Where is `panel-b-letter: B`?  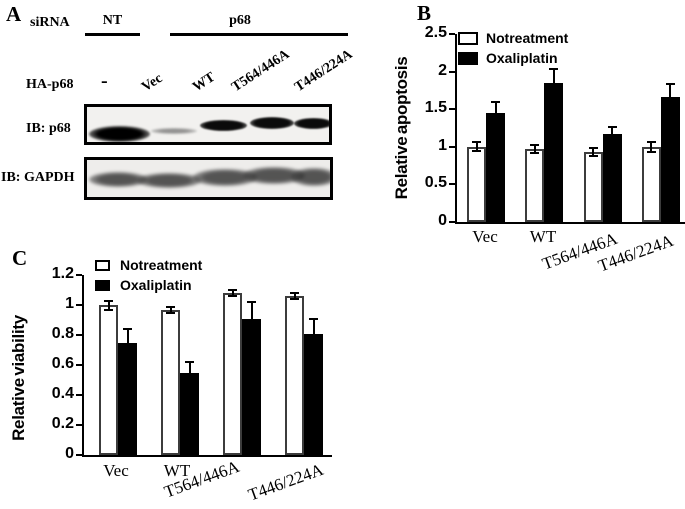 panel-b-letter: B is located at coordinates (424, 13).